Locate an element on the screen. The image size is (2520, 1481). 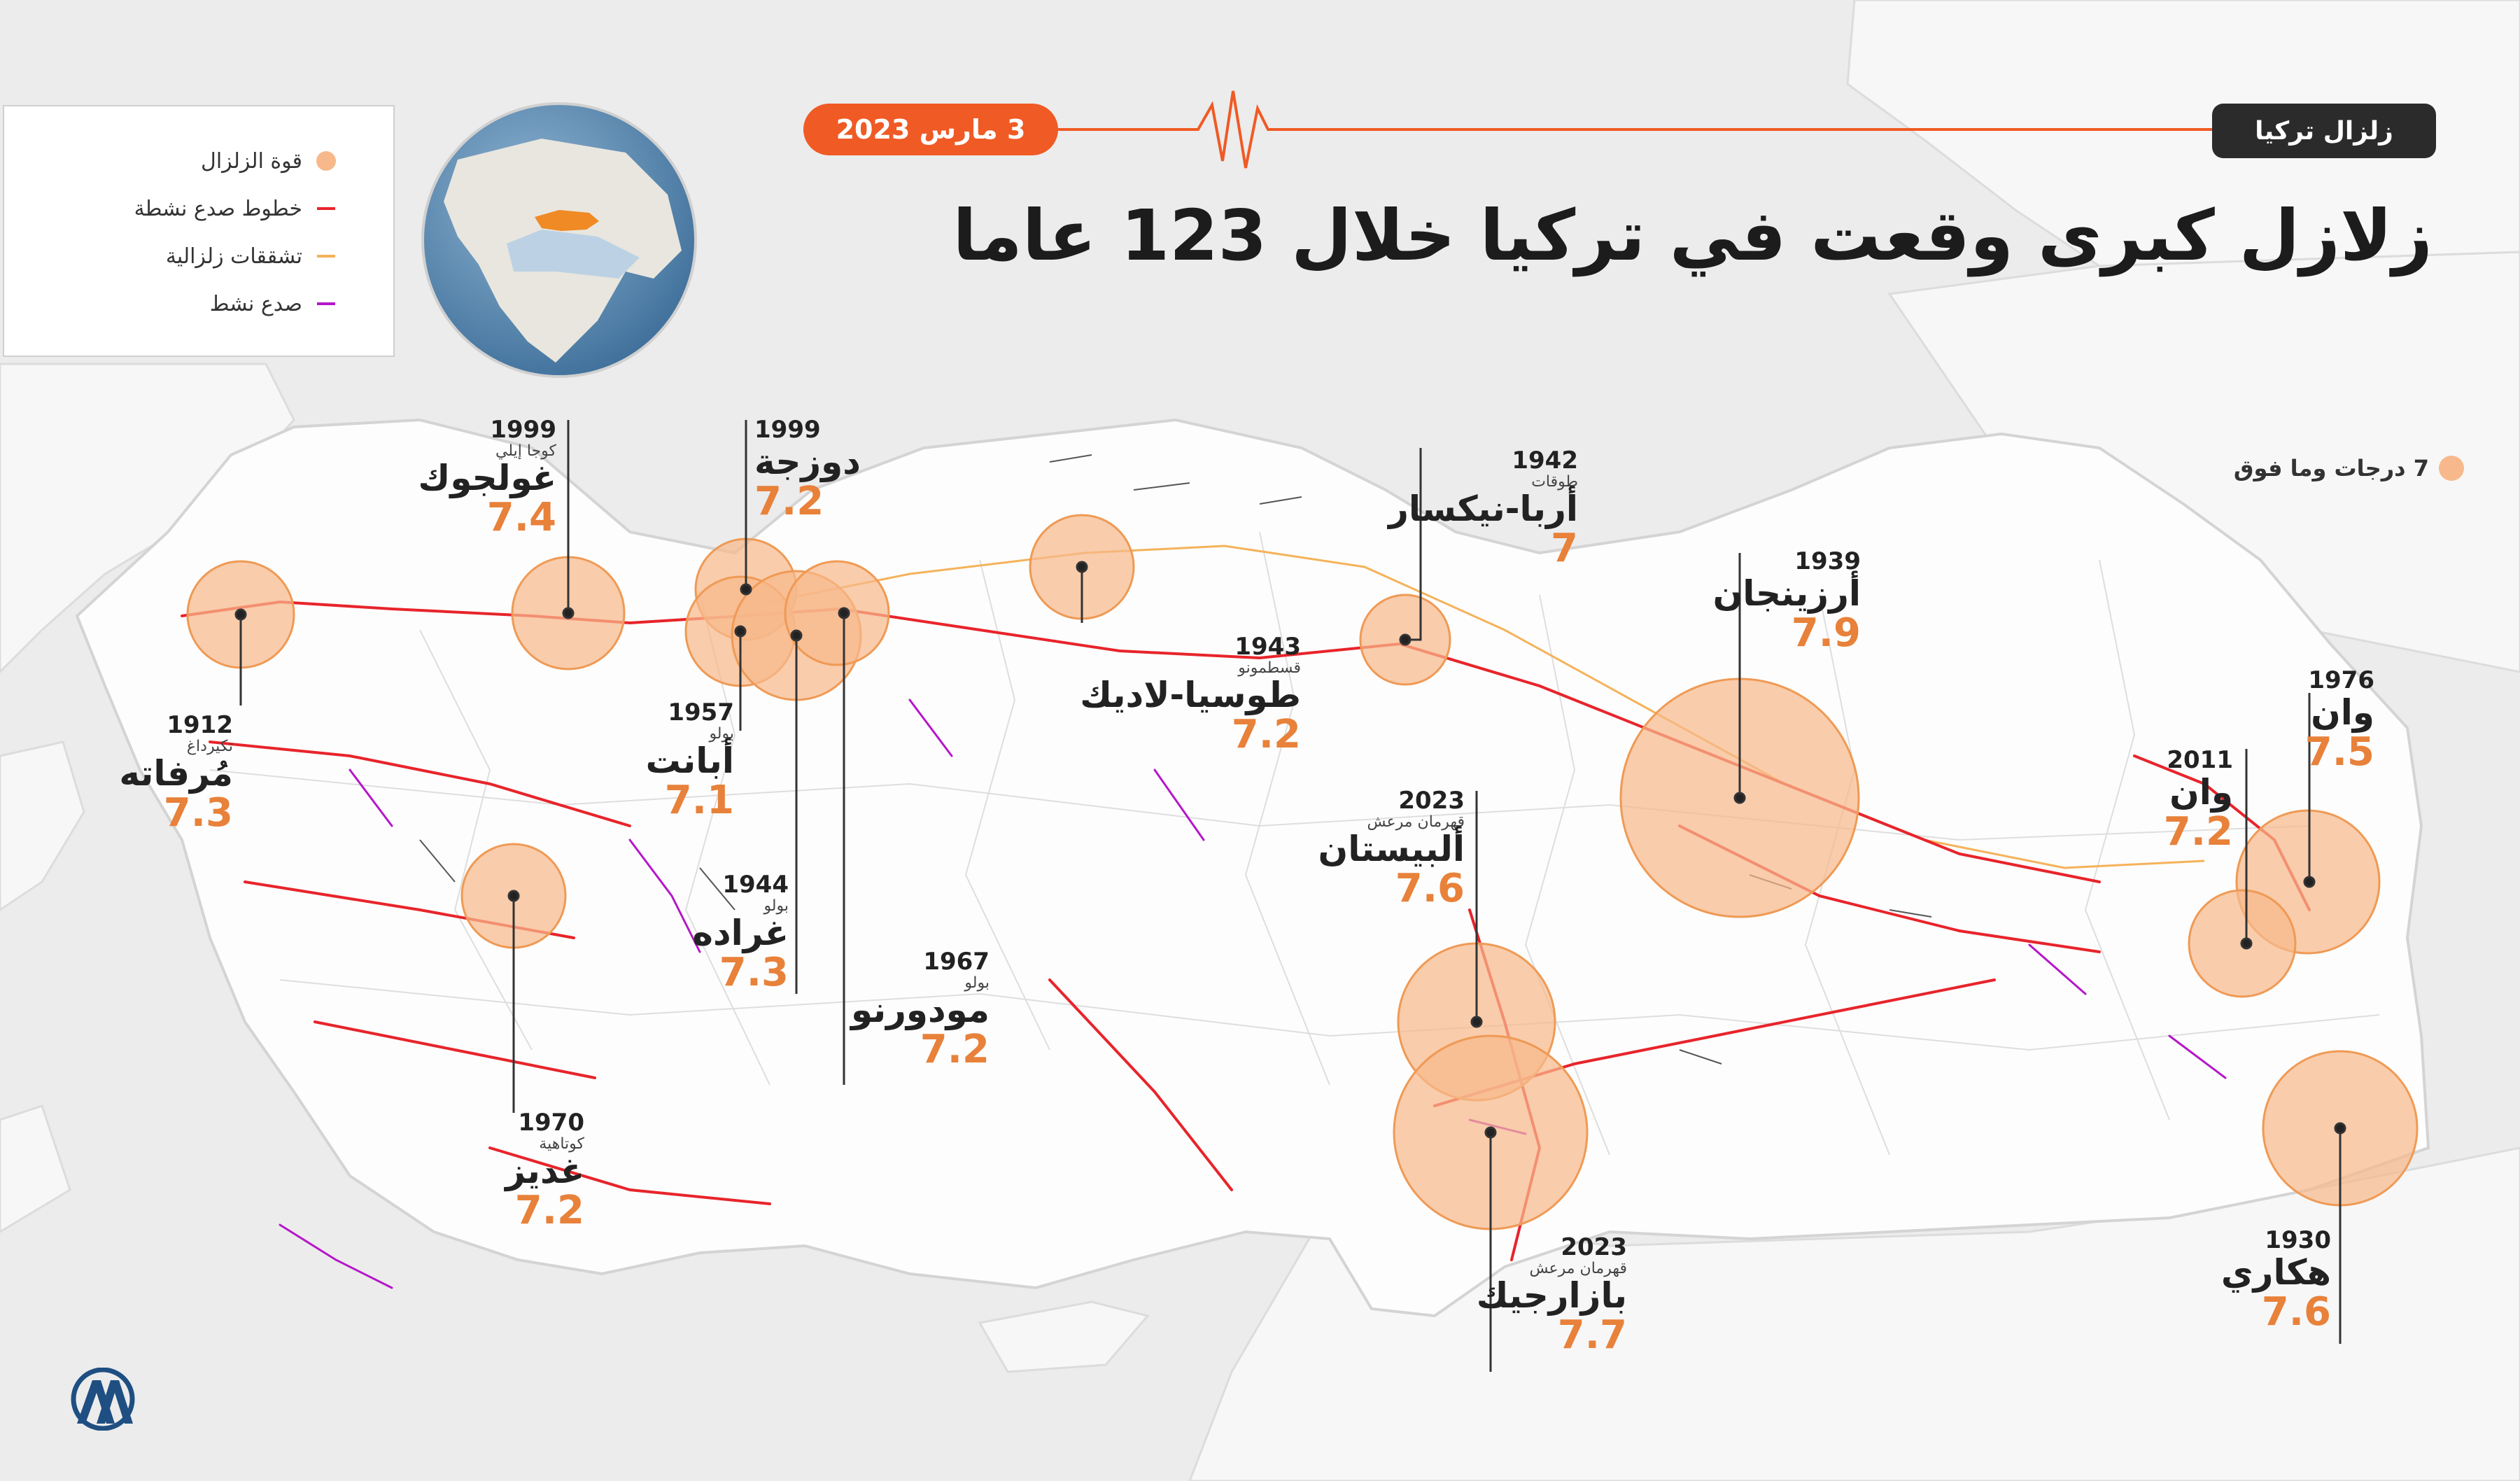
quake-label-mudurnu: 1967 بولو مودورنو 7.2 is located at coordinates (921, 1010).